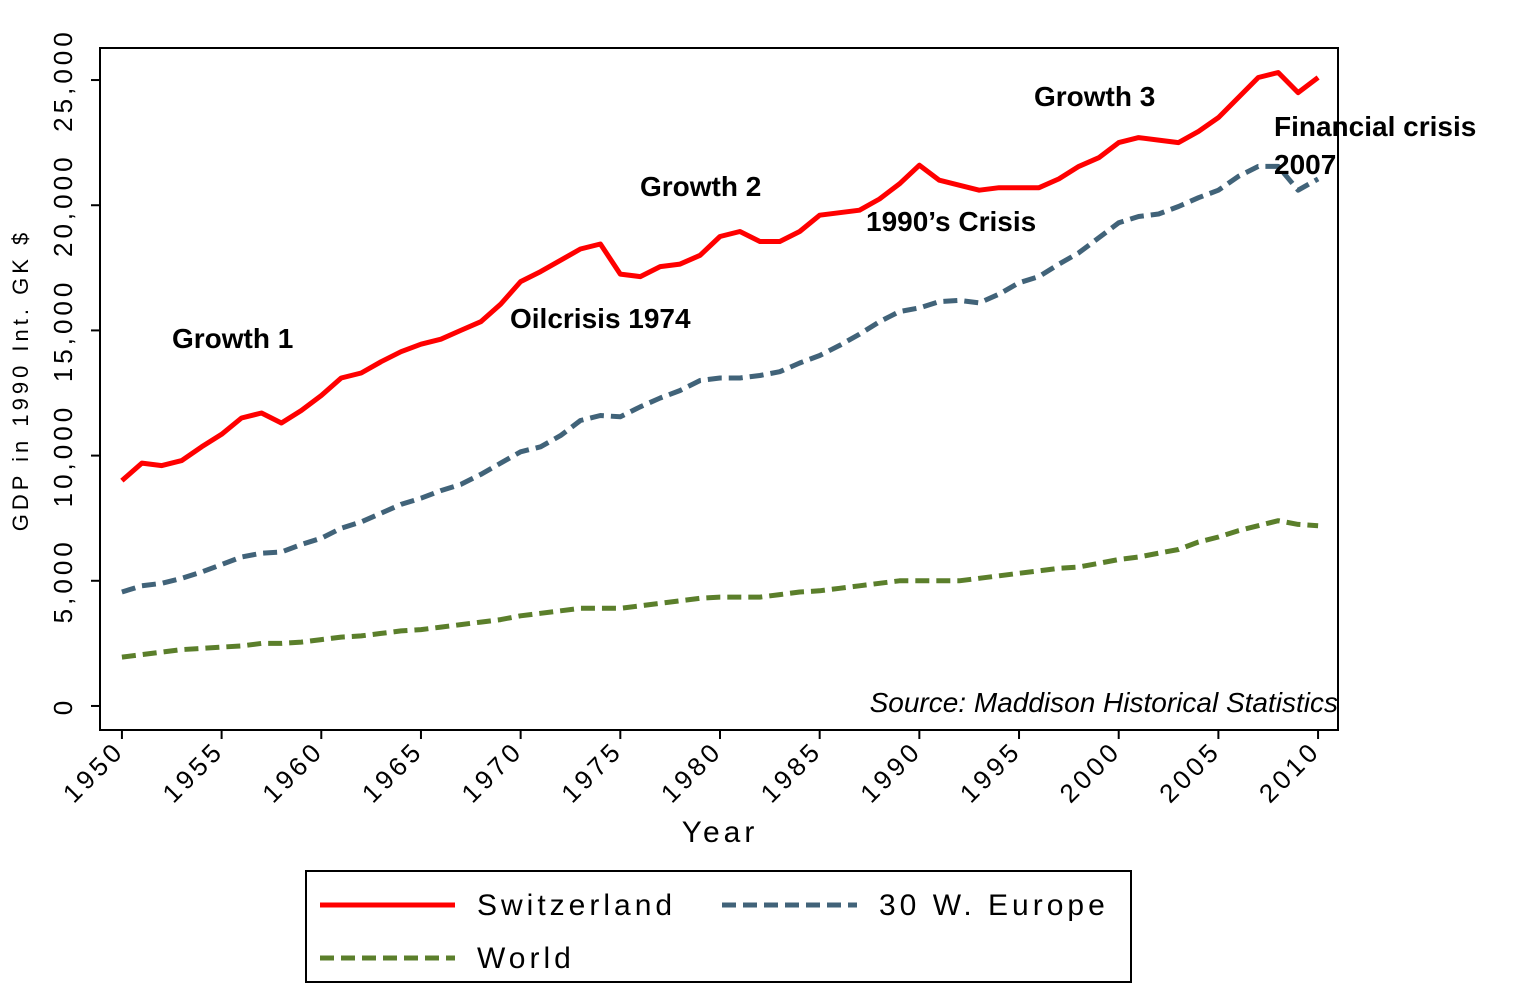  What do you see at coordinates (994, 905) in the screenshot?
I see `legend-label: 30 W. Europe` at bounding box center [994, 905].